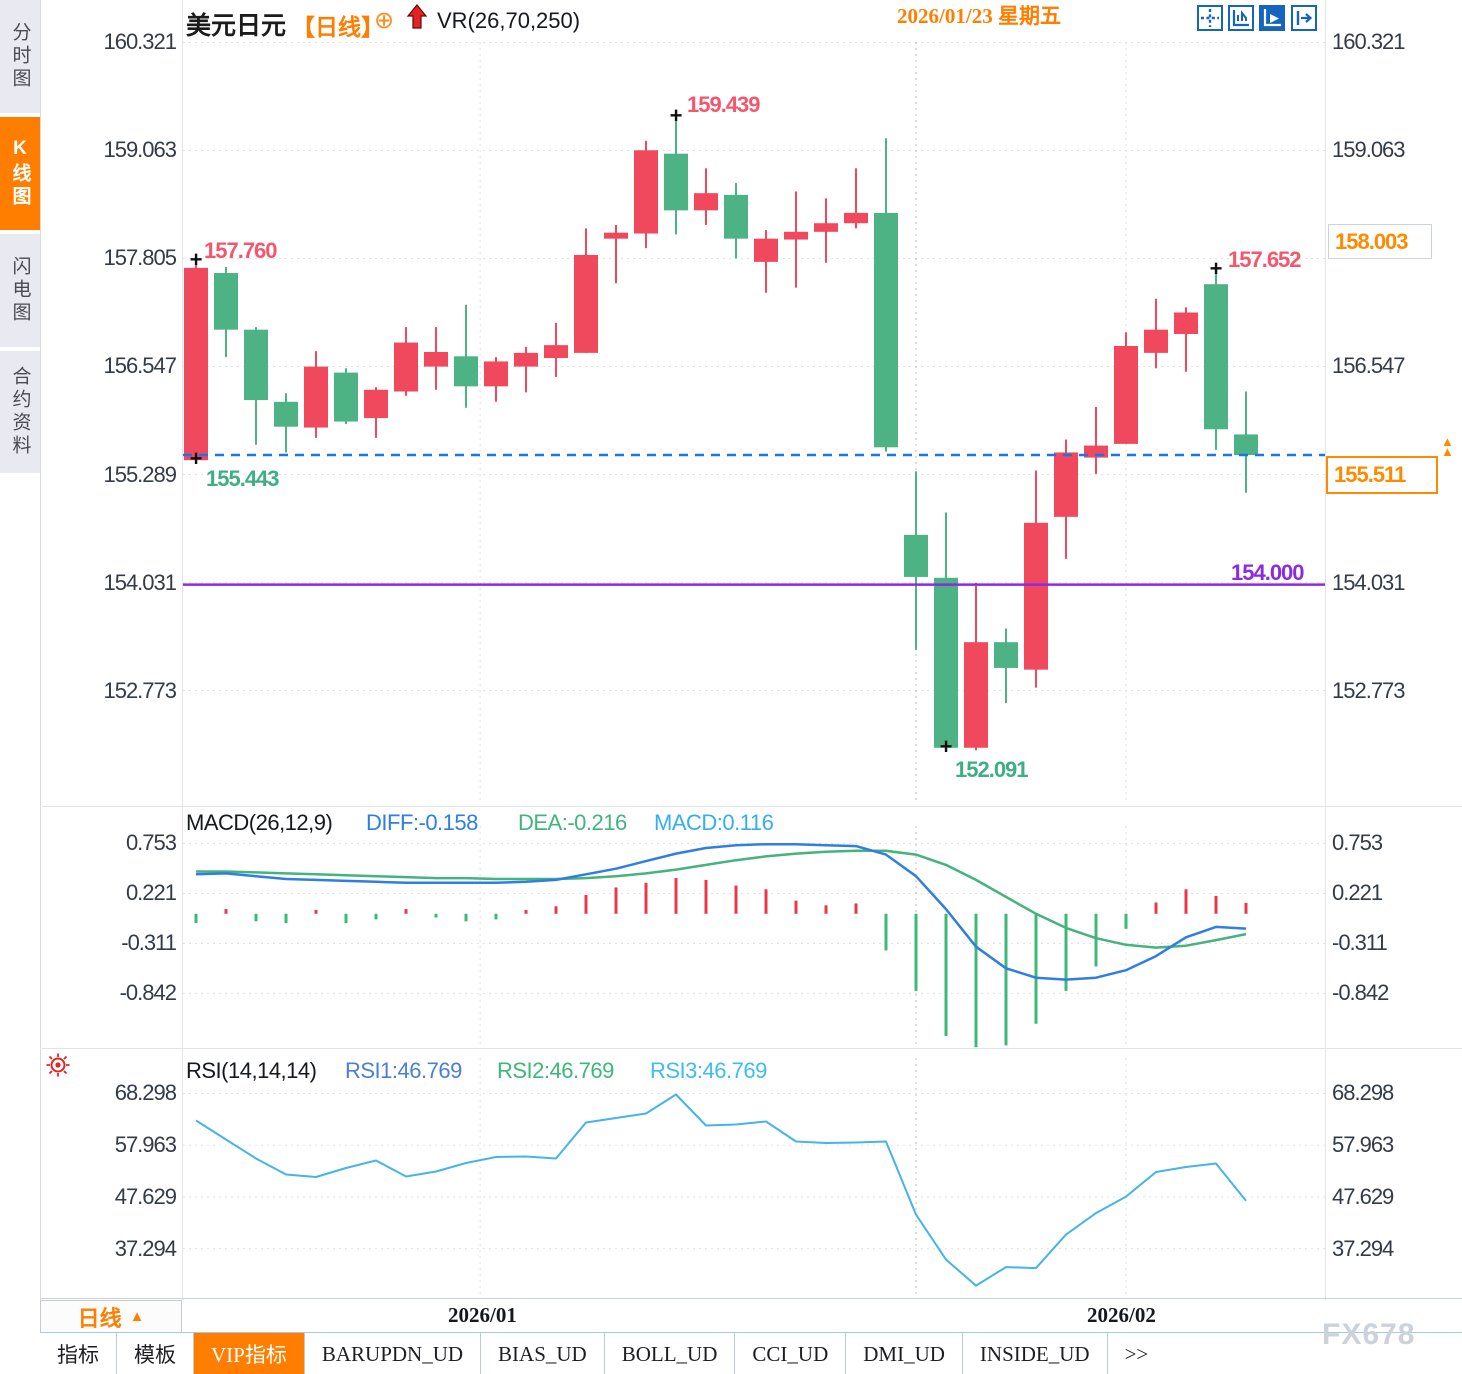  What do you see at coordinates (140, 474) in the screenshot?
I see `axis-label: 155.289` at bounding box center [140, 474].